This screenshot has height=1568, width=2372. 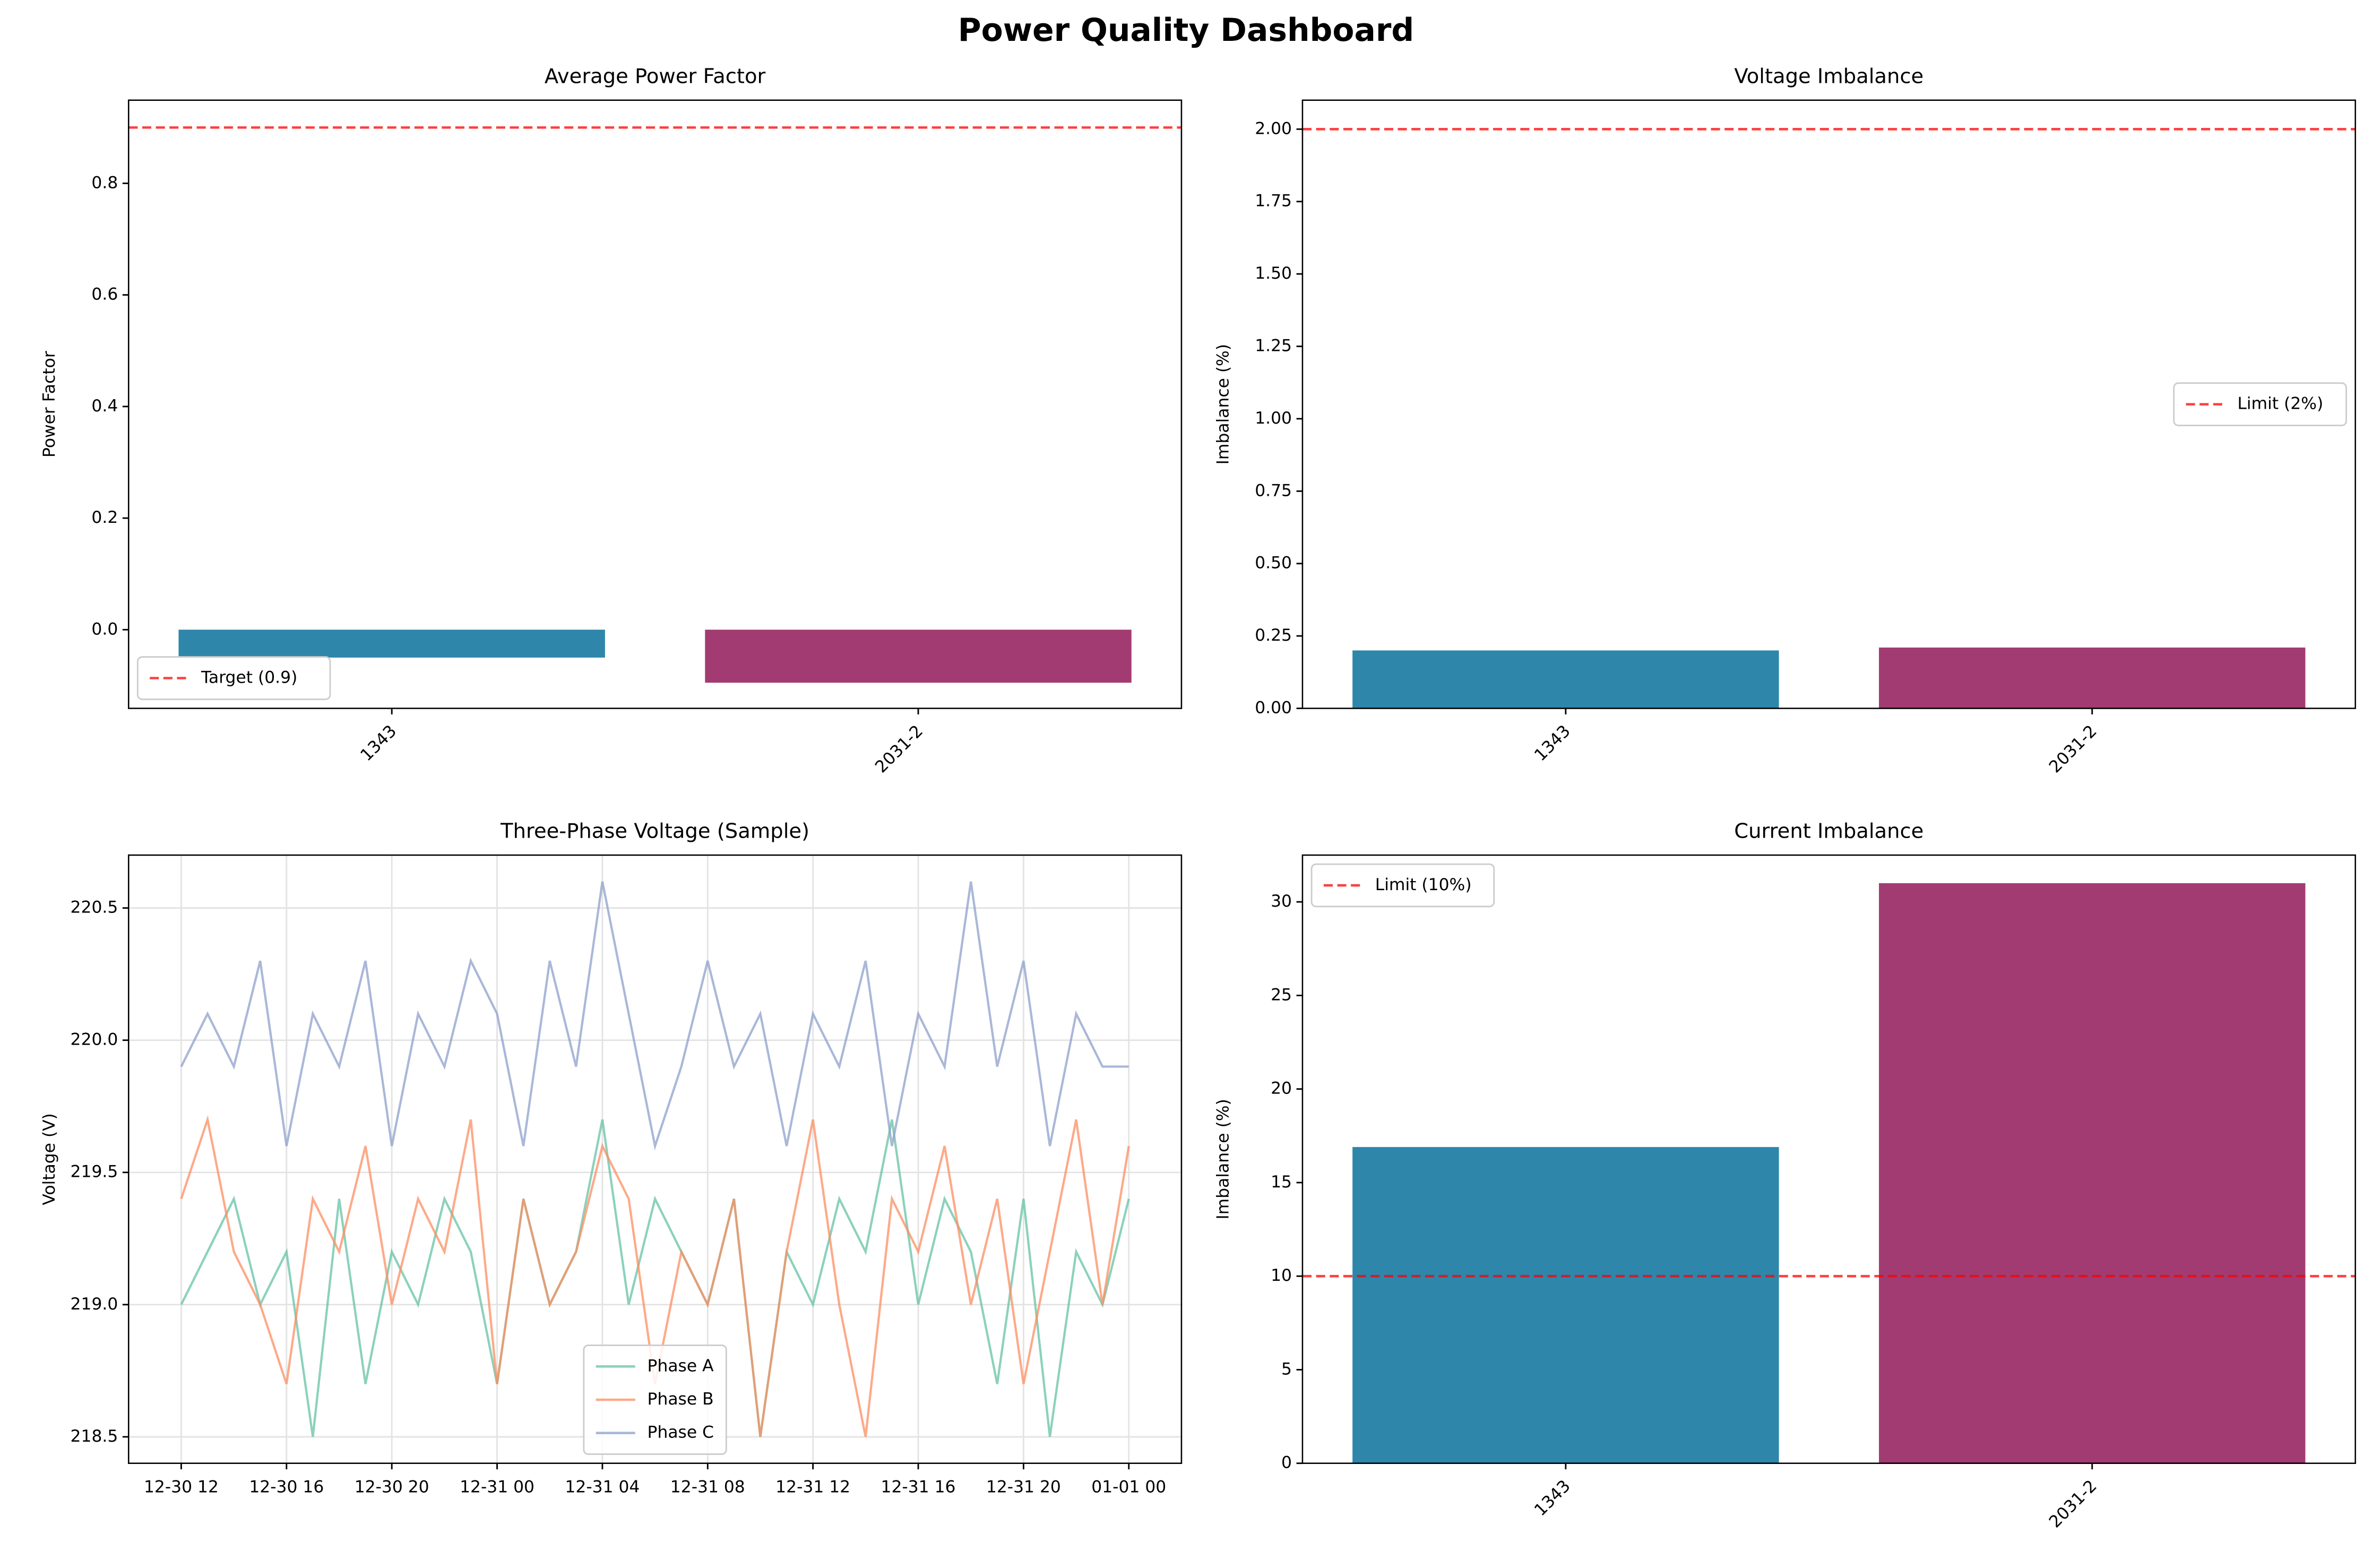 What do you see at coordinates (1829, 76) in the screenshot?
I see `panel-title: Voltage Imbalance` at bounding box center [1829, 76].